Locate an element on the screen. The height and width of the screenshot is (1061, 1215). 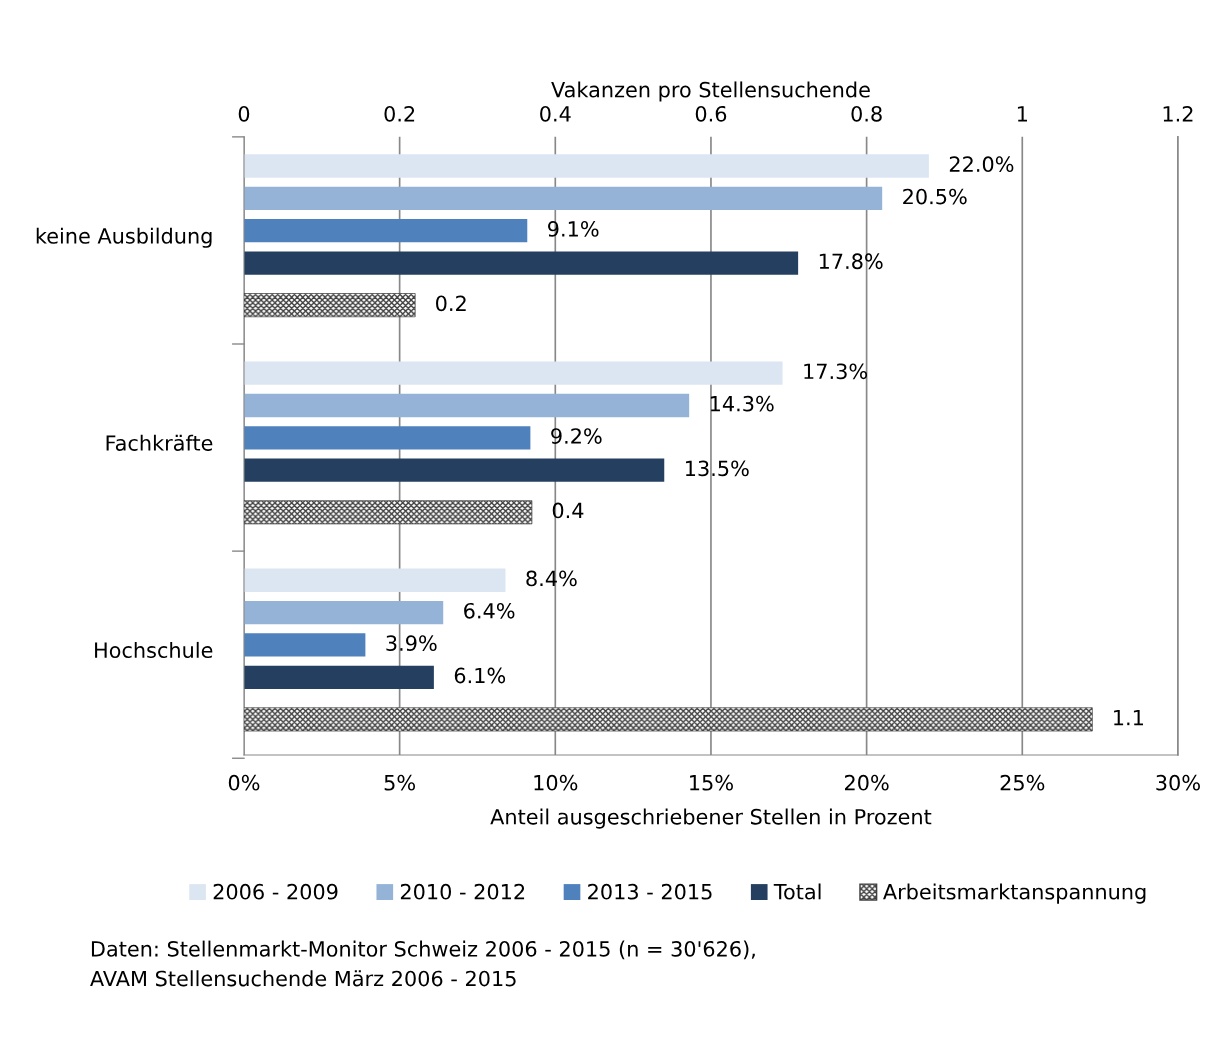
x2-tick-label: 1 is located at coordinates (1022, 114).